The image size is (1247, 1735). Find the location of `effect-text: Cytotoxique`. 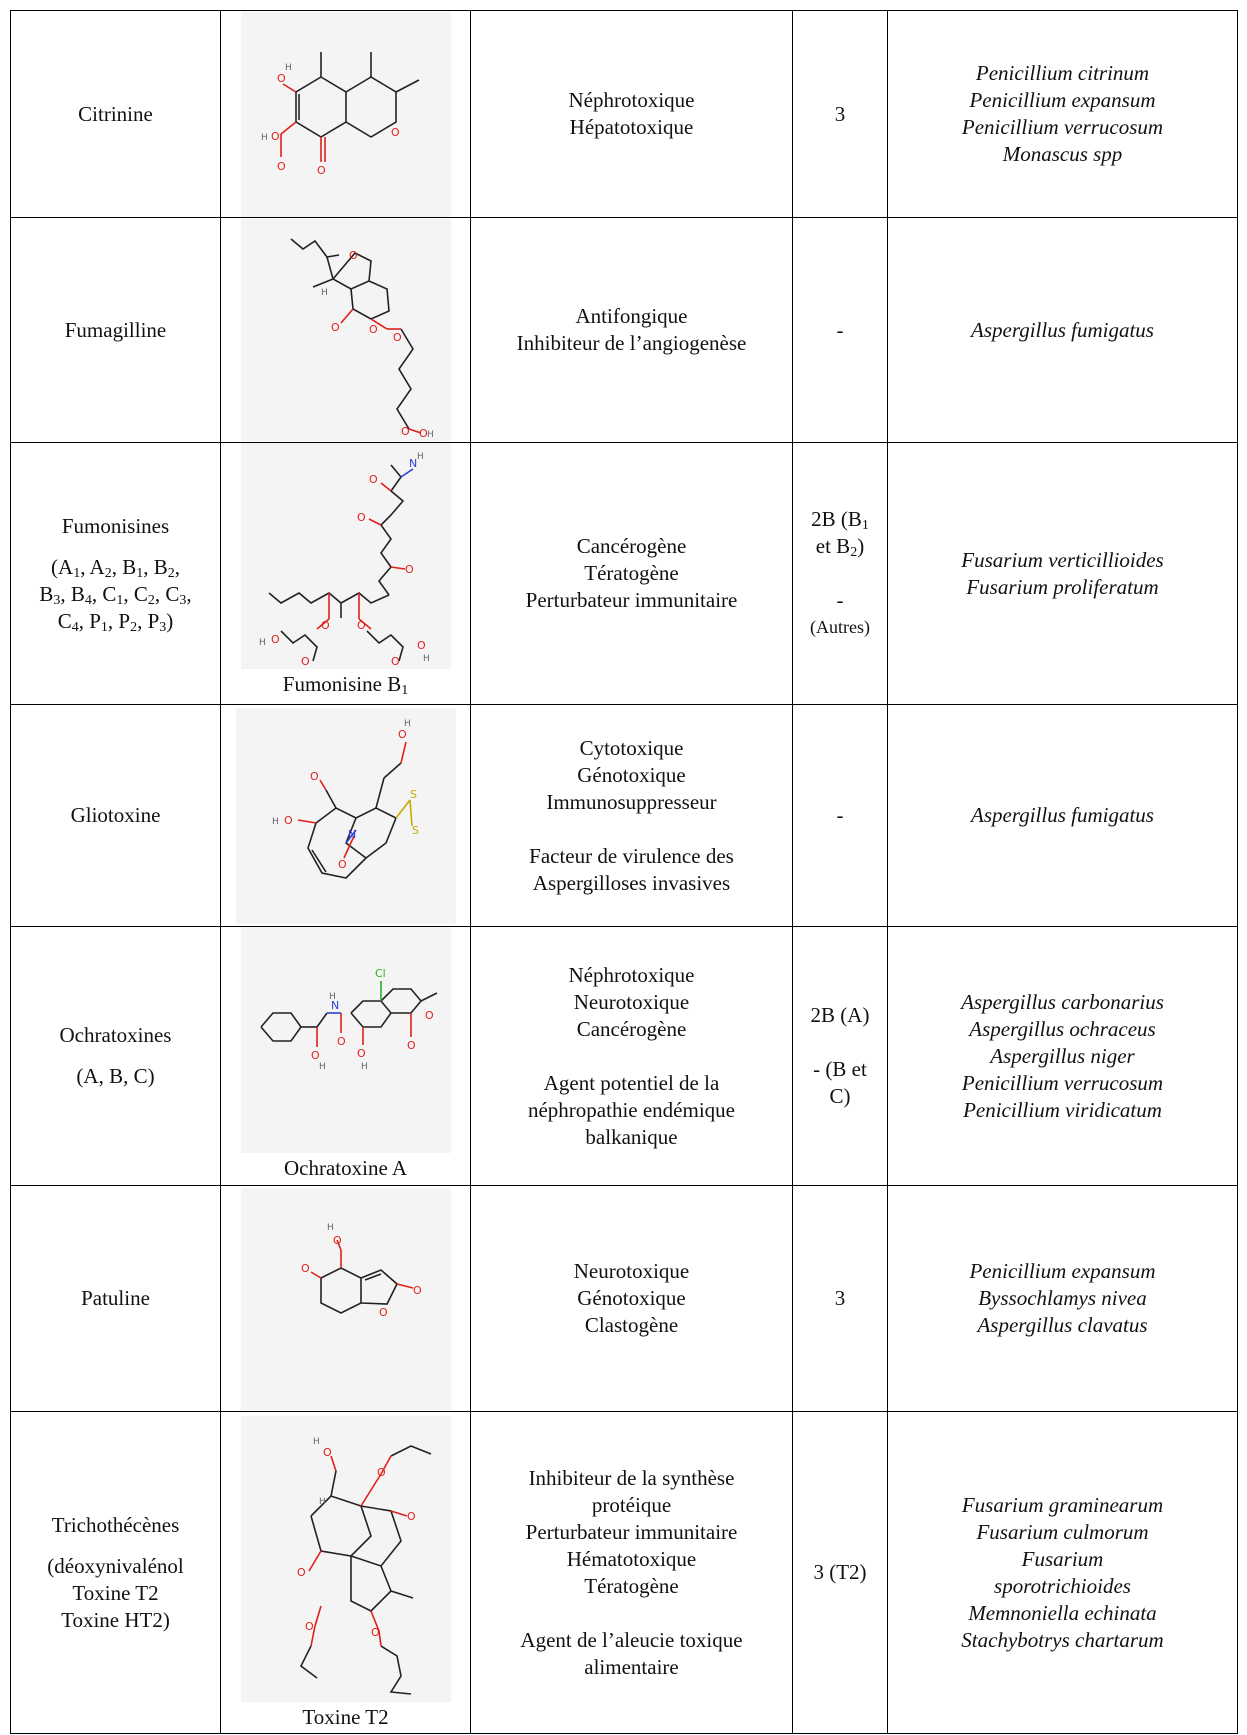

effect-text: Cytotoxique is located at coordinates (631, 747).